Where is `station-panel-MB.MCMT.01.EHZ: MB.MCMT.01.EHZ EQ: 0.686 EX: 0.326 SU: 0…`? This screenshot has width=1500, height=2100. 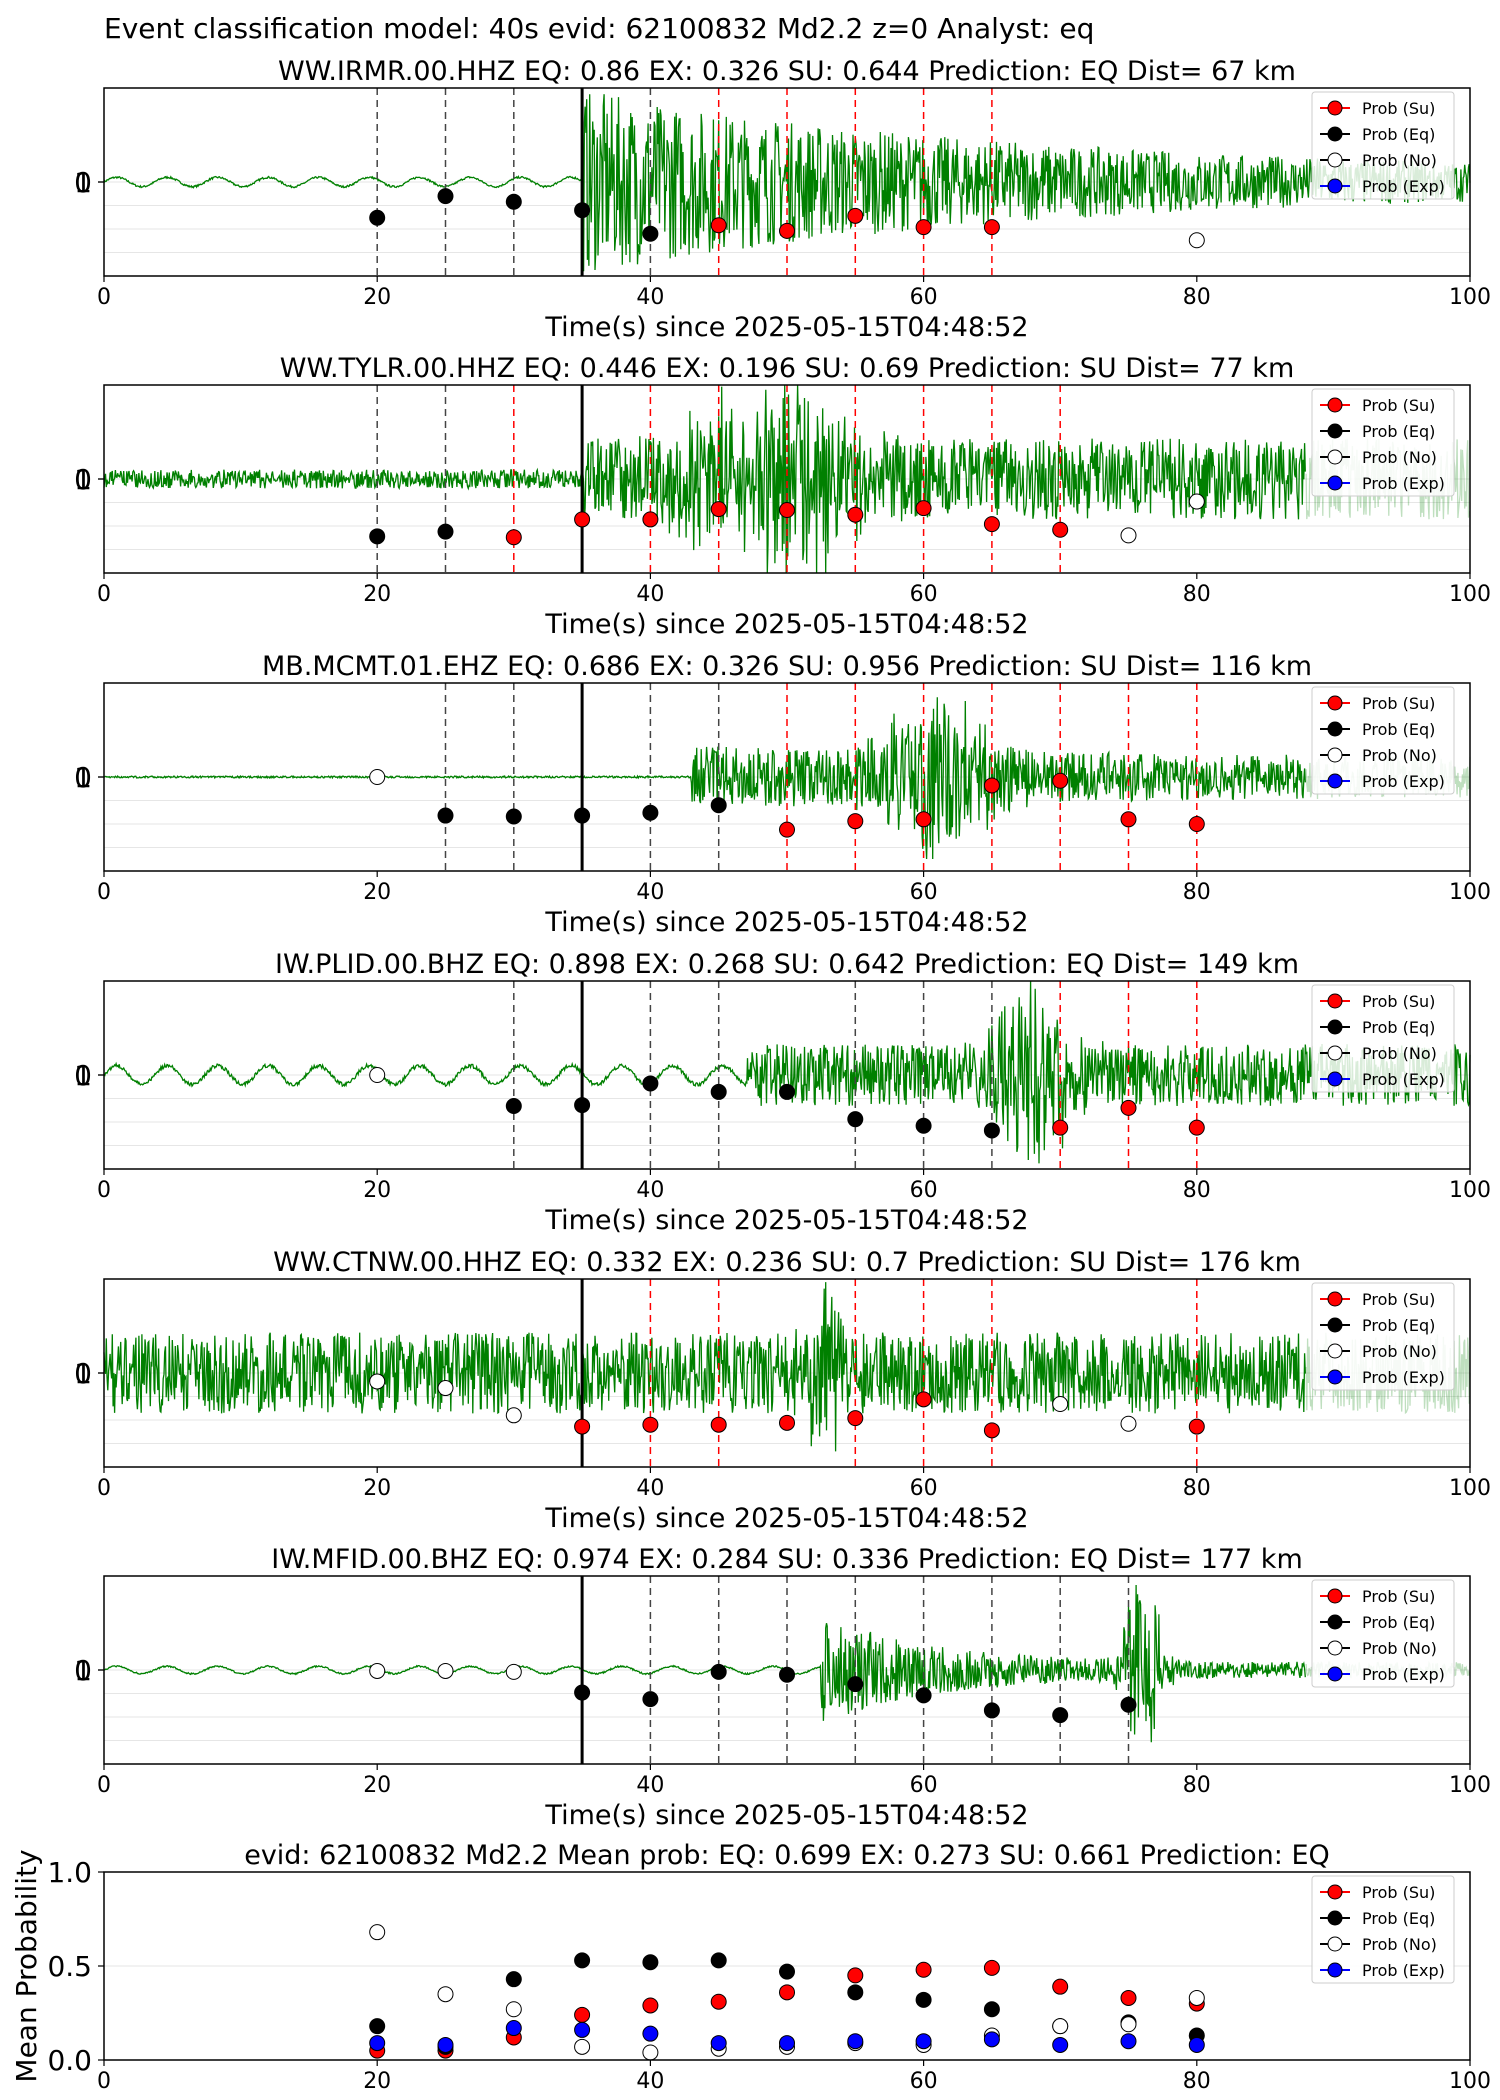 station-panel-MB.MCMT.01.EHZ: MB.MCMT.01.EHZ EQ: 0.686 EX: 0.326 SU: 0… is located at coordinates (782, 794).